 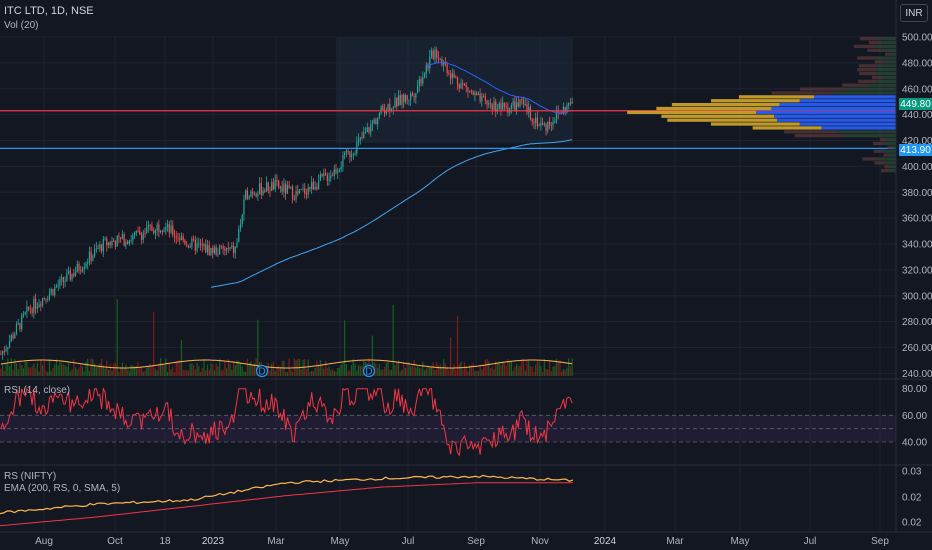 I want to click on price-tick-label: 400.00, so click(x=917, y=167).